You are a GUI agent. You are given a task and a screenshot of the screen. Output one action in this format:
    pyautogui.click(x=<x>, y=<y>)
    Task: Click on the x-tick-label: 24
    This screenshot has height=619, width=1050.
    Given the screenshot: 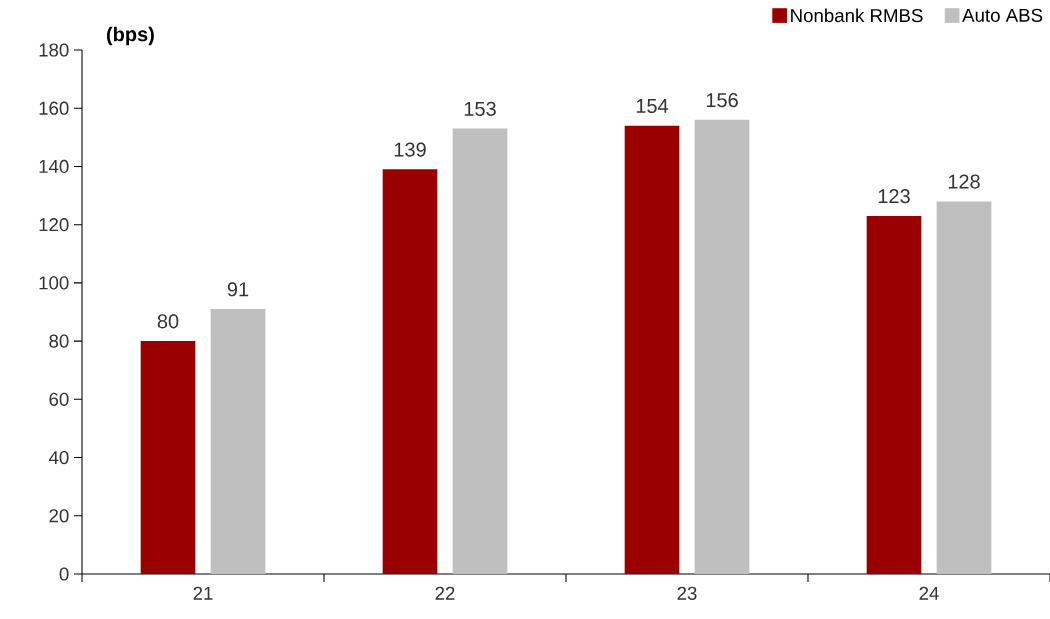 What is the action you would take?
    pyautogui.click(x=929, y=593)
    